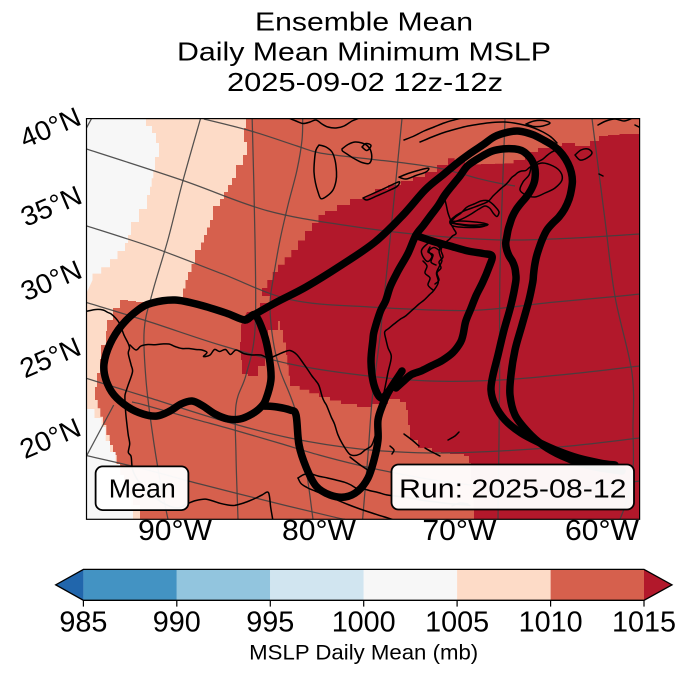  Describe the element at coordinates (364, 623) in the screenshot. I see `svg-text: 1000` at that location.